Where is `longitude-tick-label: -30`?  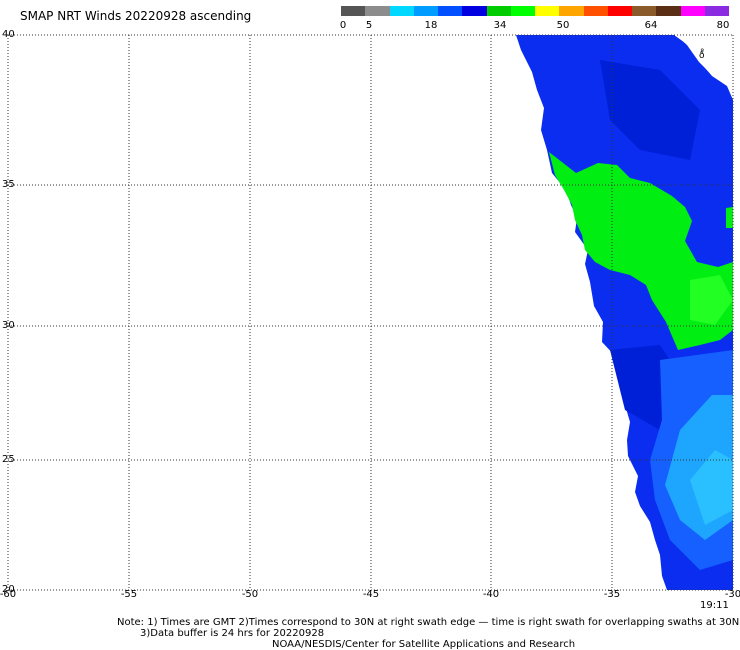 longitude-tick-label: -30 is located at coordinates (732, 594).